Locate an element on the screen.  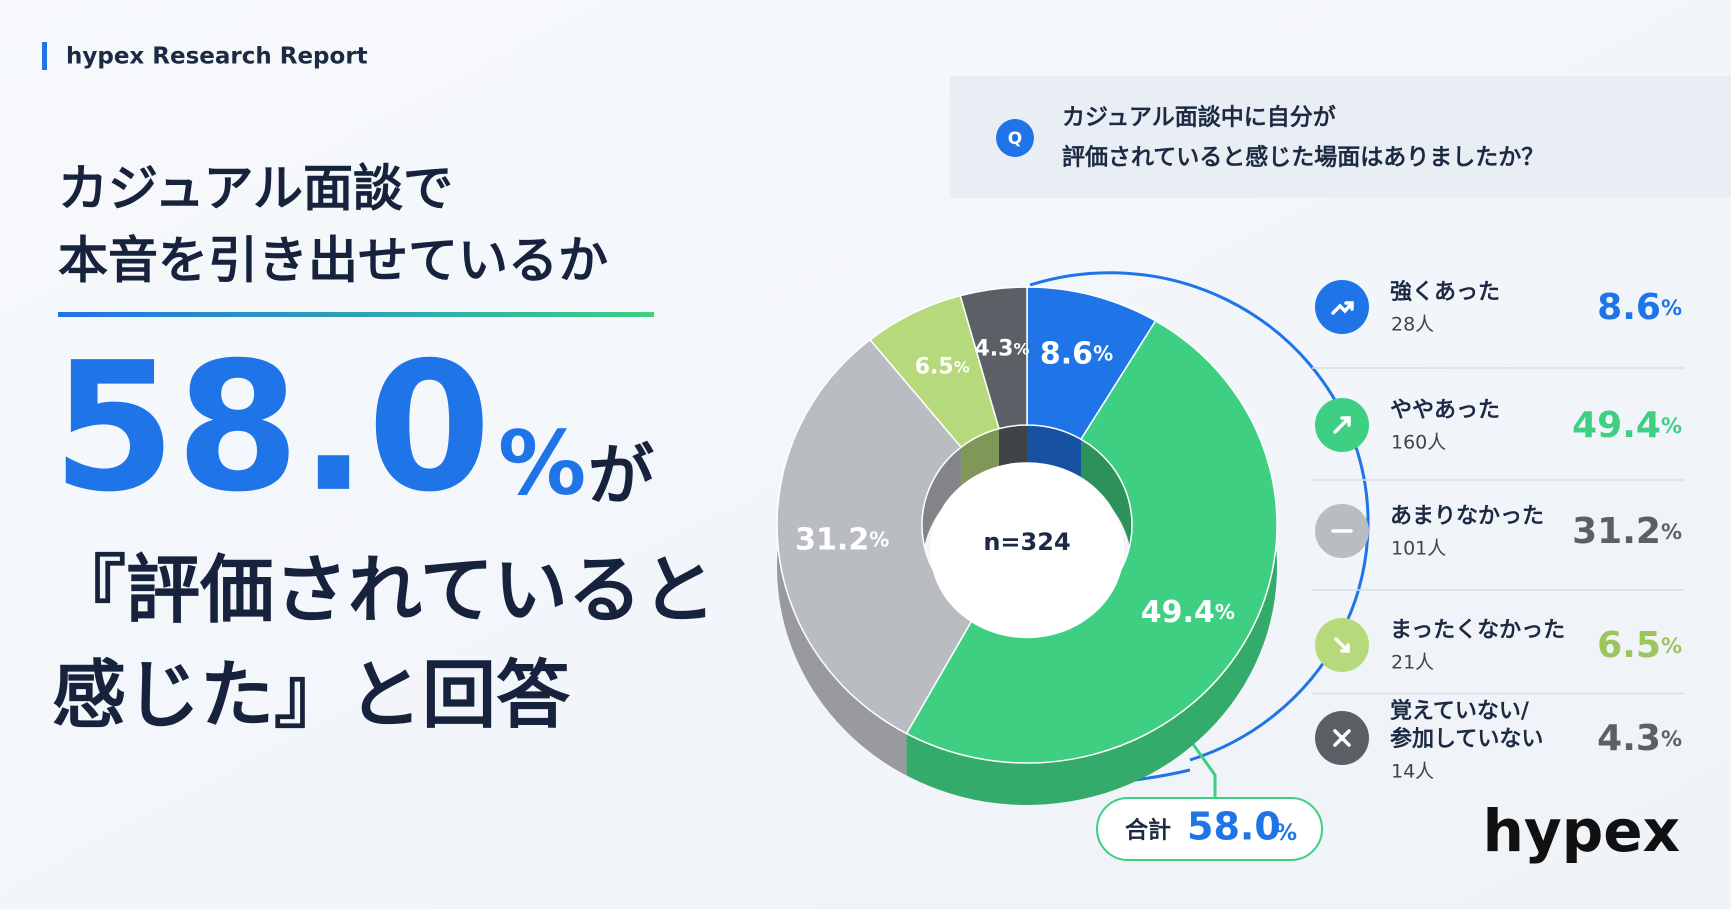
slice-value: 6.5 is located at coordinates (934, 367).